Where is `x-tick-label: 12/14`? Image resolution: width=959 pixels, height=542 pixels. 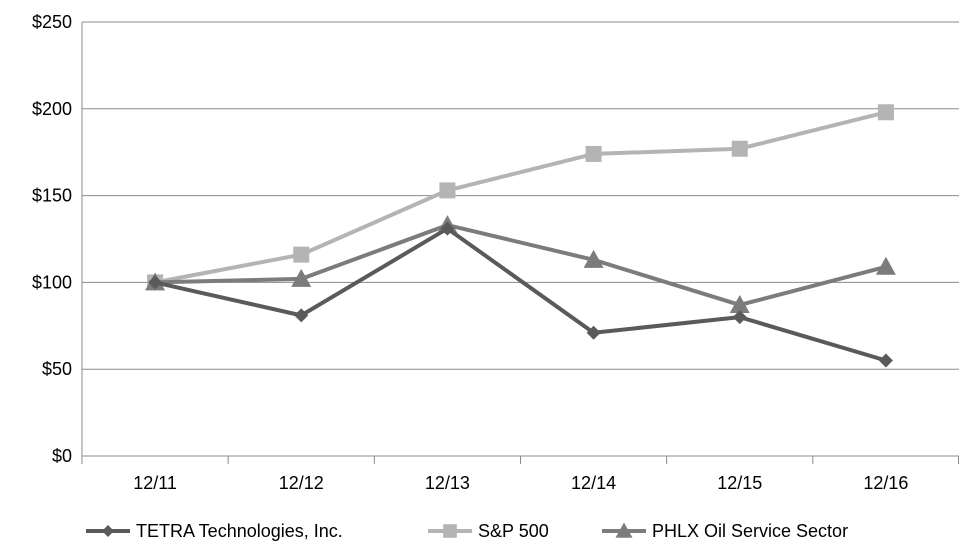 x-tick-label: 12/14 is located at coordinates (593, 483).